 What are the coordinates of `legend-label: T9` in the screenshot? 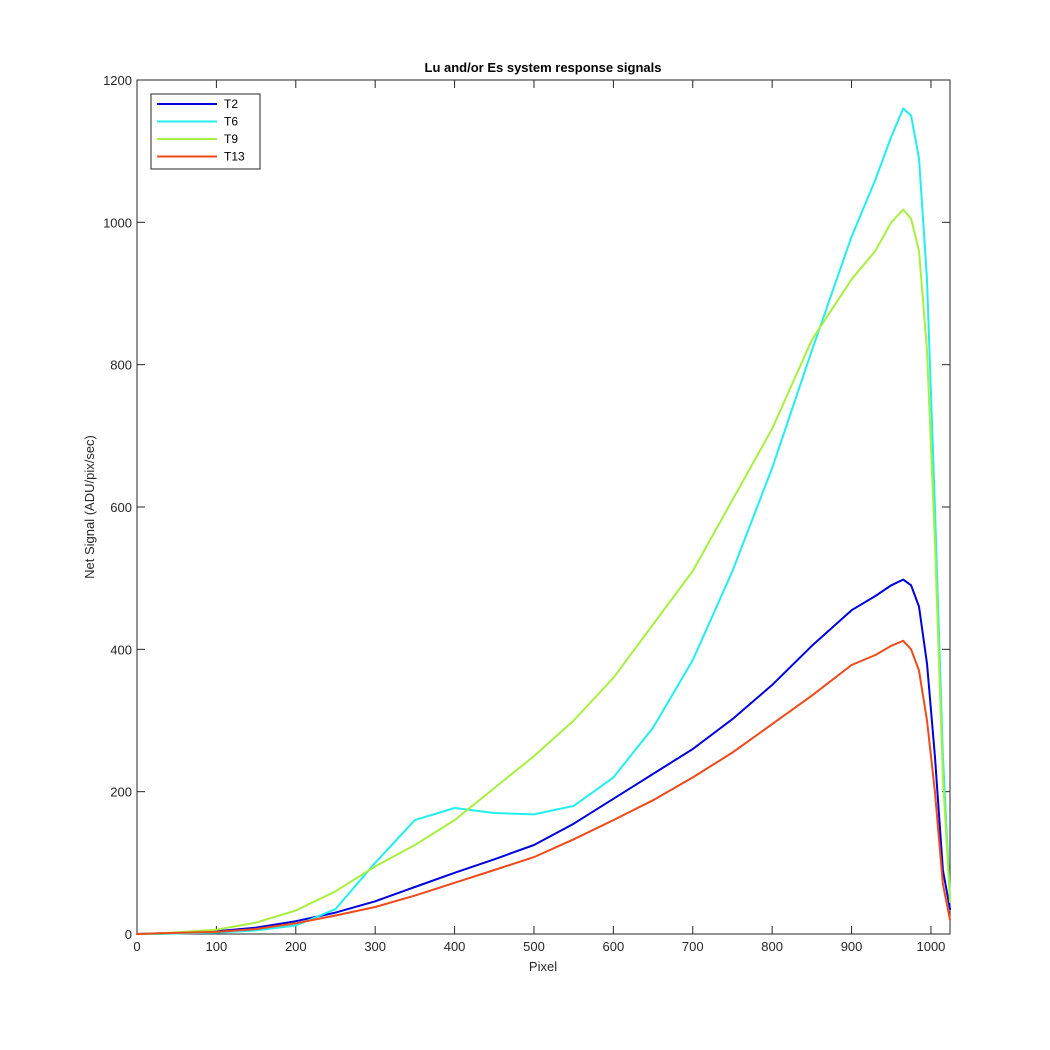 It's located at (231, 139).